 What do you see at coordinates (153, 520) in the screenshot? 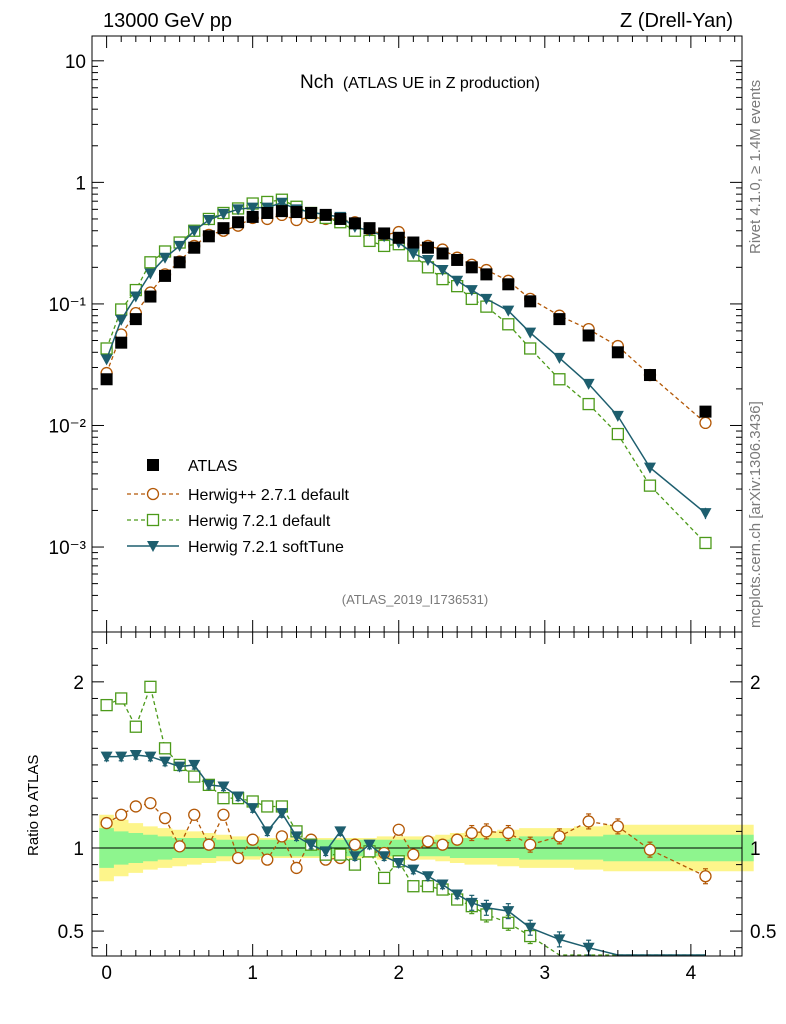
I see `legend-marker-h7-default` at bounding box center [153, 520].